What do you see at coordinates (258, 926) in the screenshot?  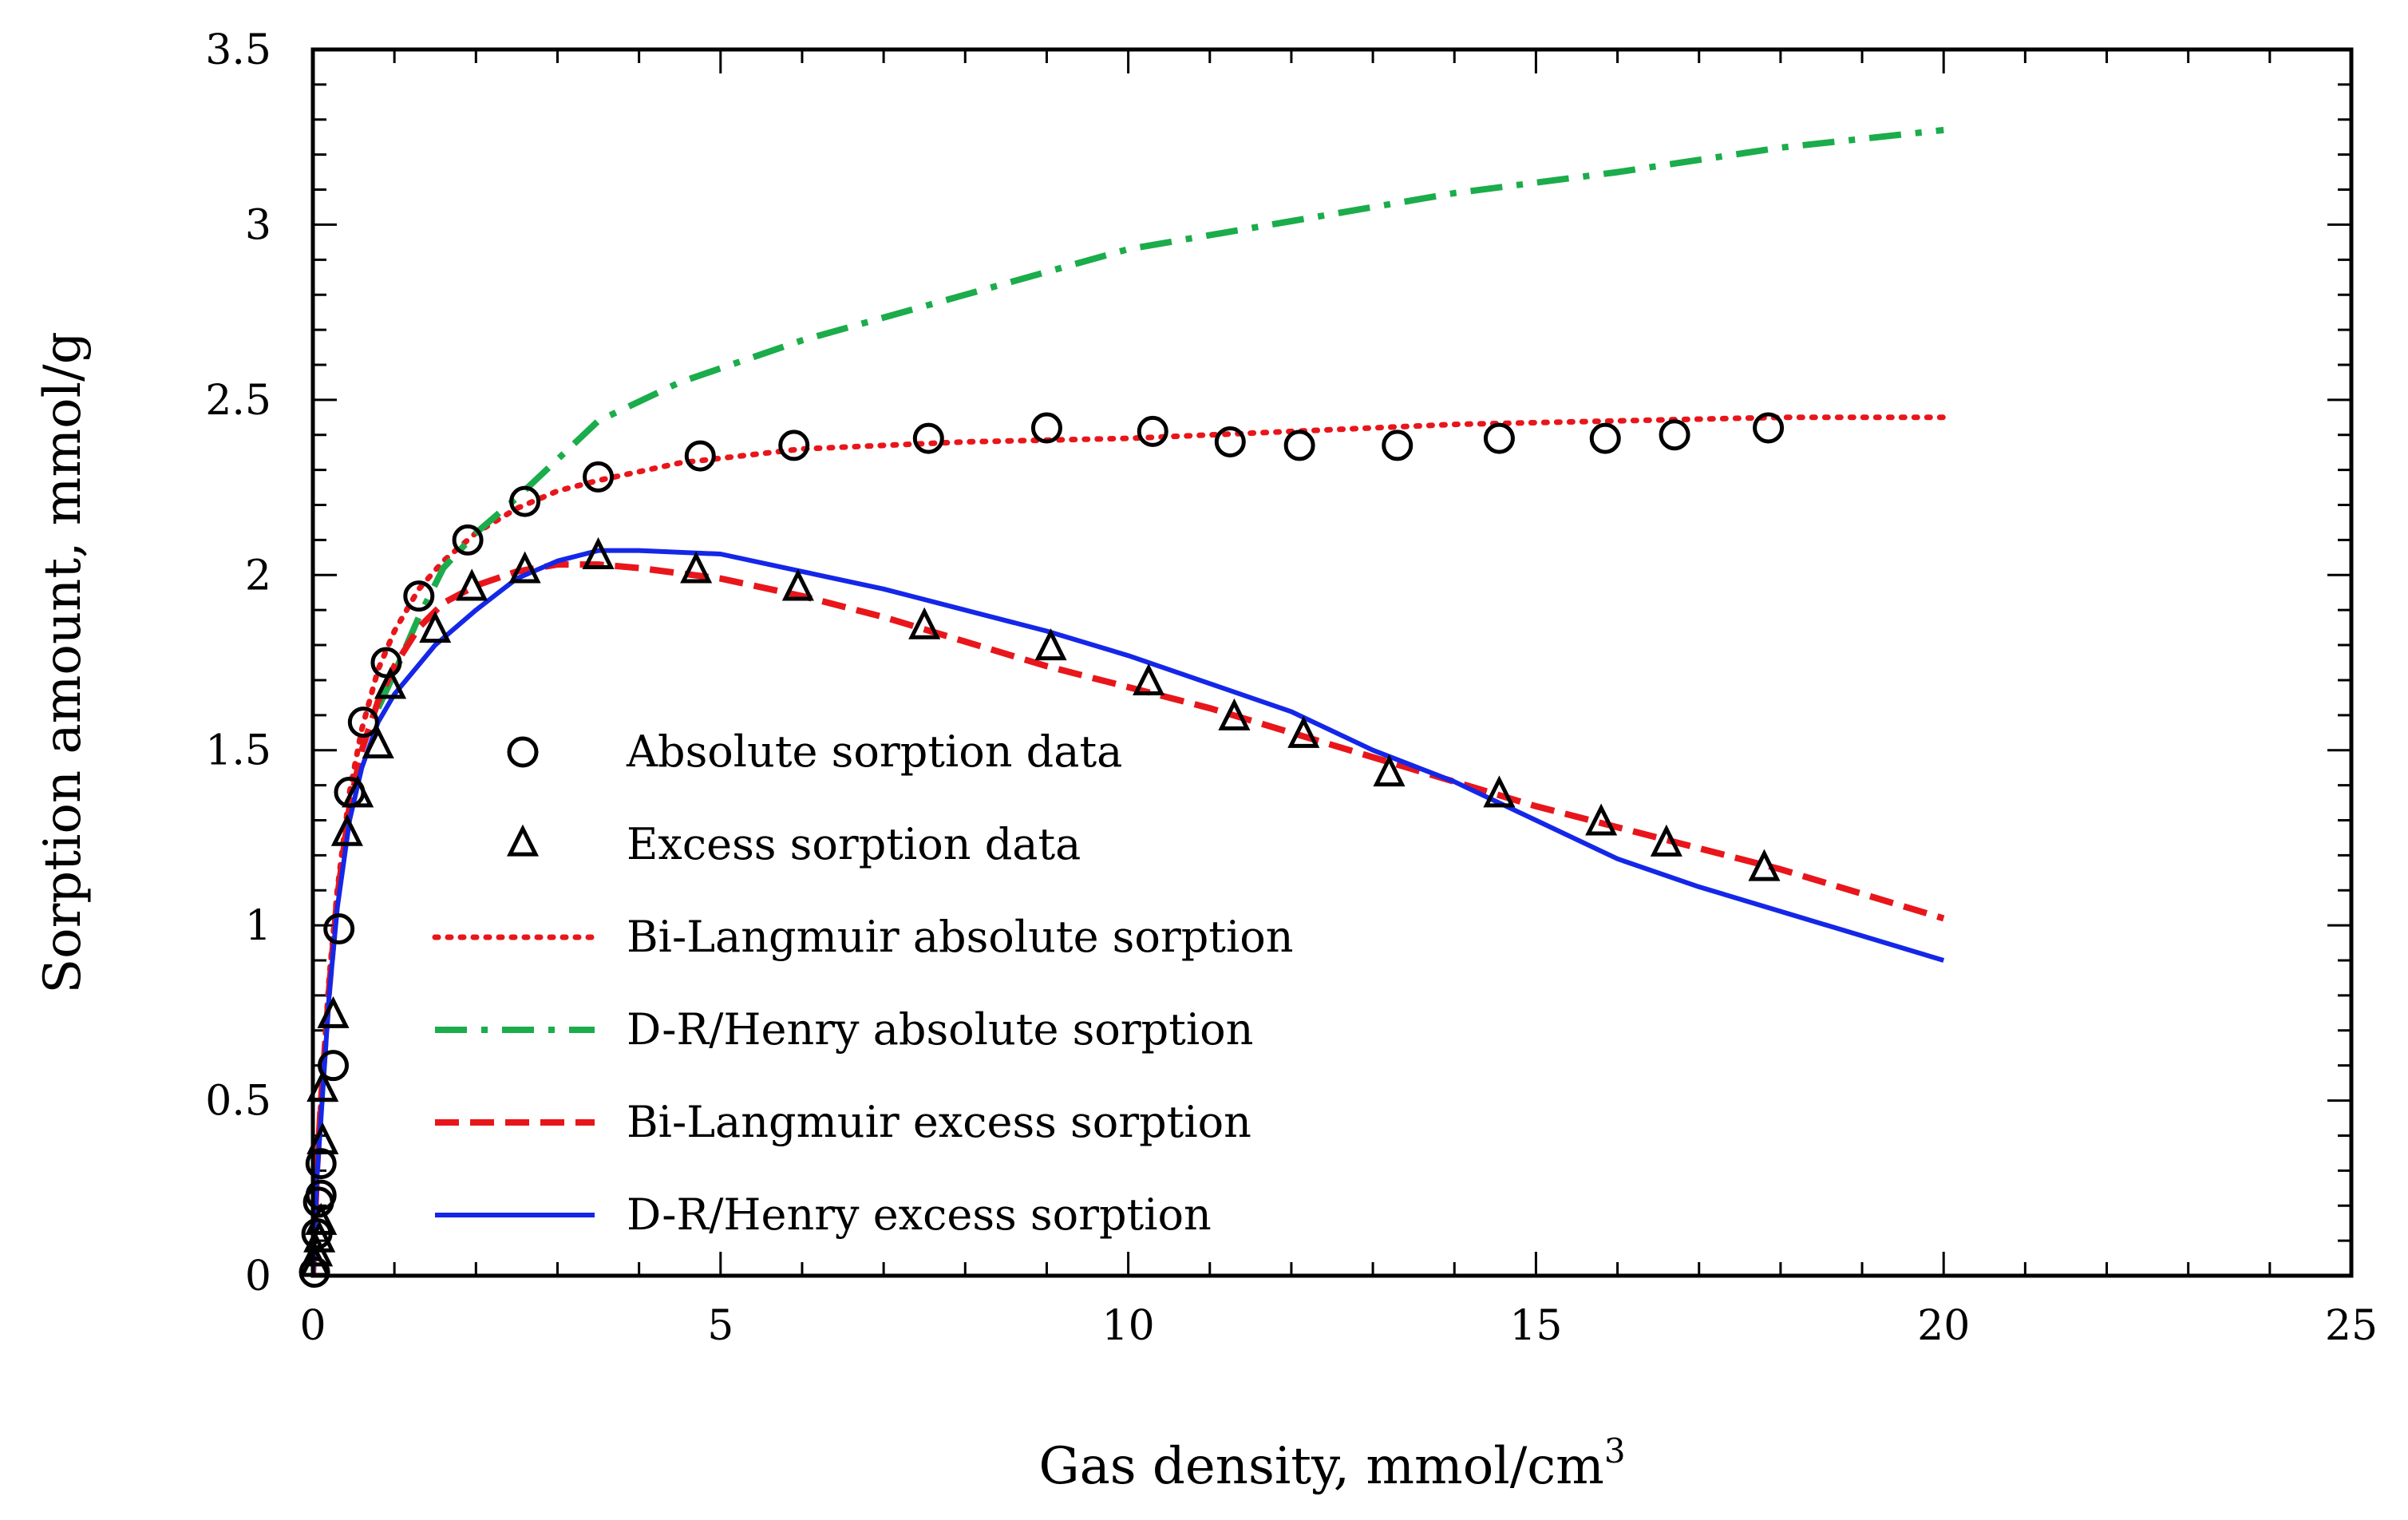 I see `y-tick-label: 1` at bounding box center [258, 926].